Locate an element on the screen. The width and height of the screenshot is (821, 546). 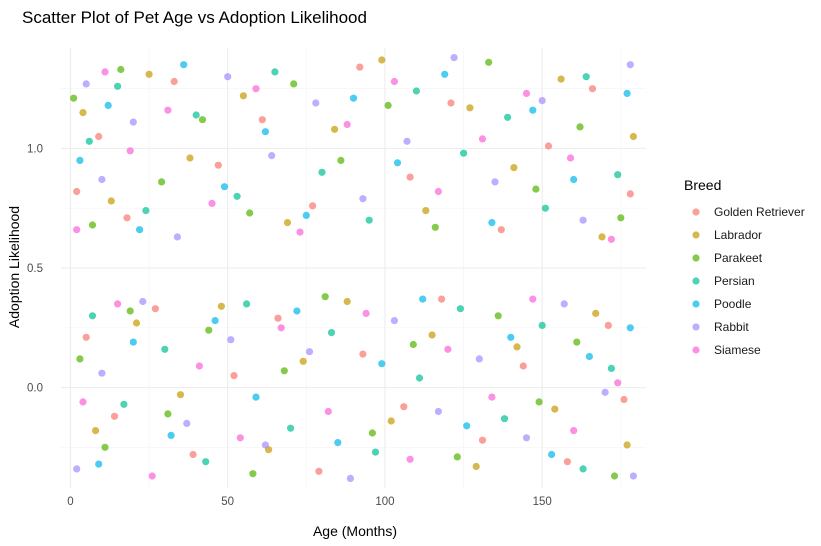
legend-key-rabbit is located at coordinates (696, 327).